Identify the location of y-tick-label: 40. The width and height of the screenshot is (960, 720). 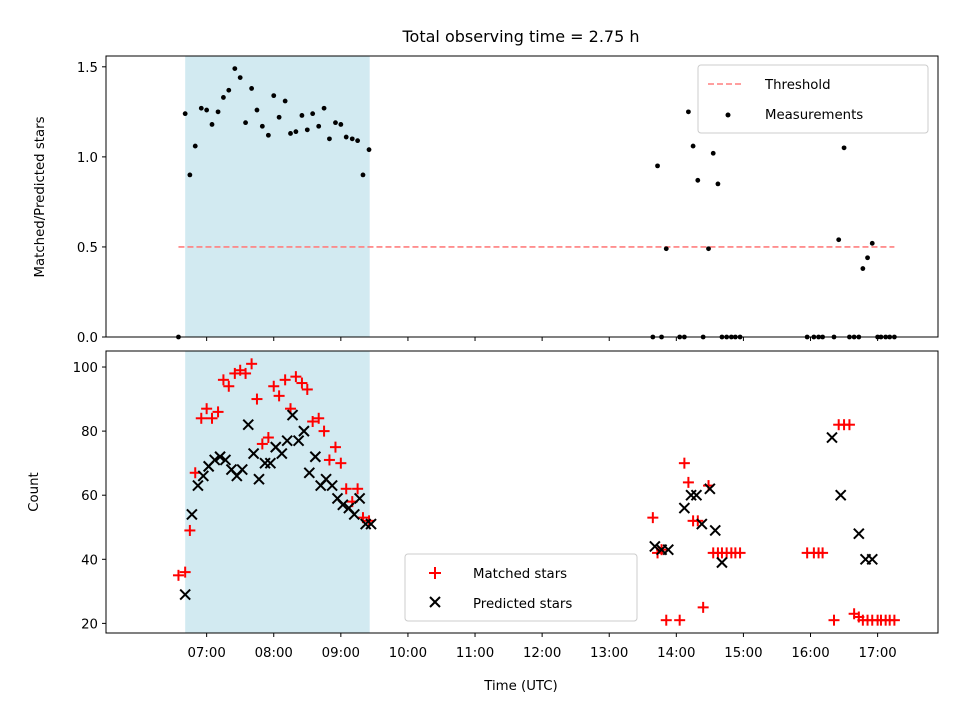
(89, 560).